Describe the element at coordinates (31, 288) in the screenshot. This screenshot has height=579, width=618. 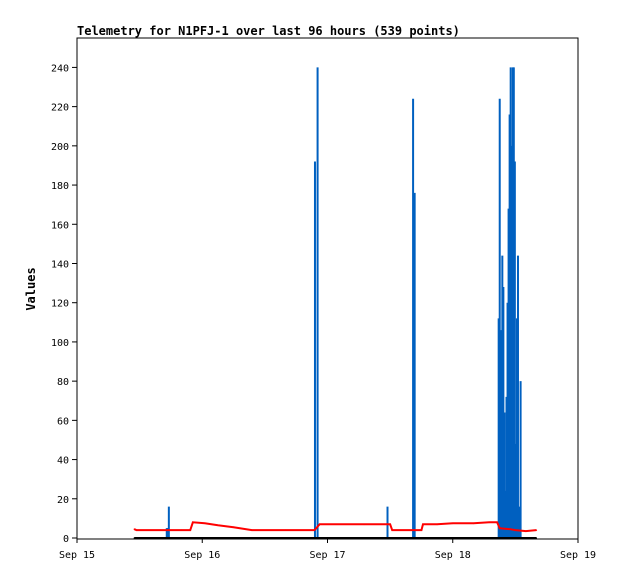
I see `y-axis-label: Values` at that location.